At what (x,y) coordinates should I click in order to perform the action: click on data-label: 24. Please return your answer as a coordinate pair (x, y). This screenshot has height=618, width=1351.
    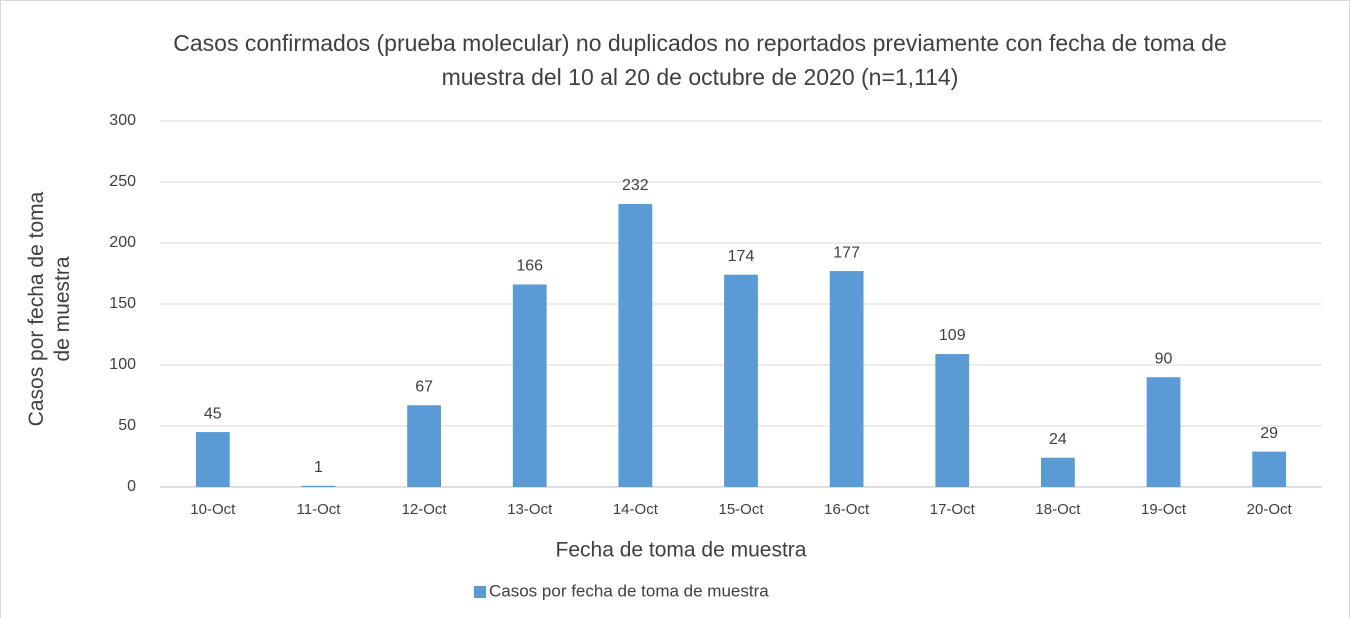
    Looking at the image, I should click on (1058, 439).